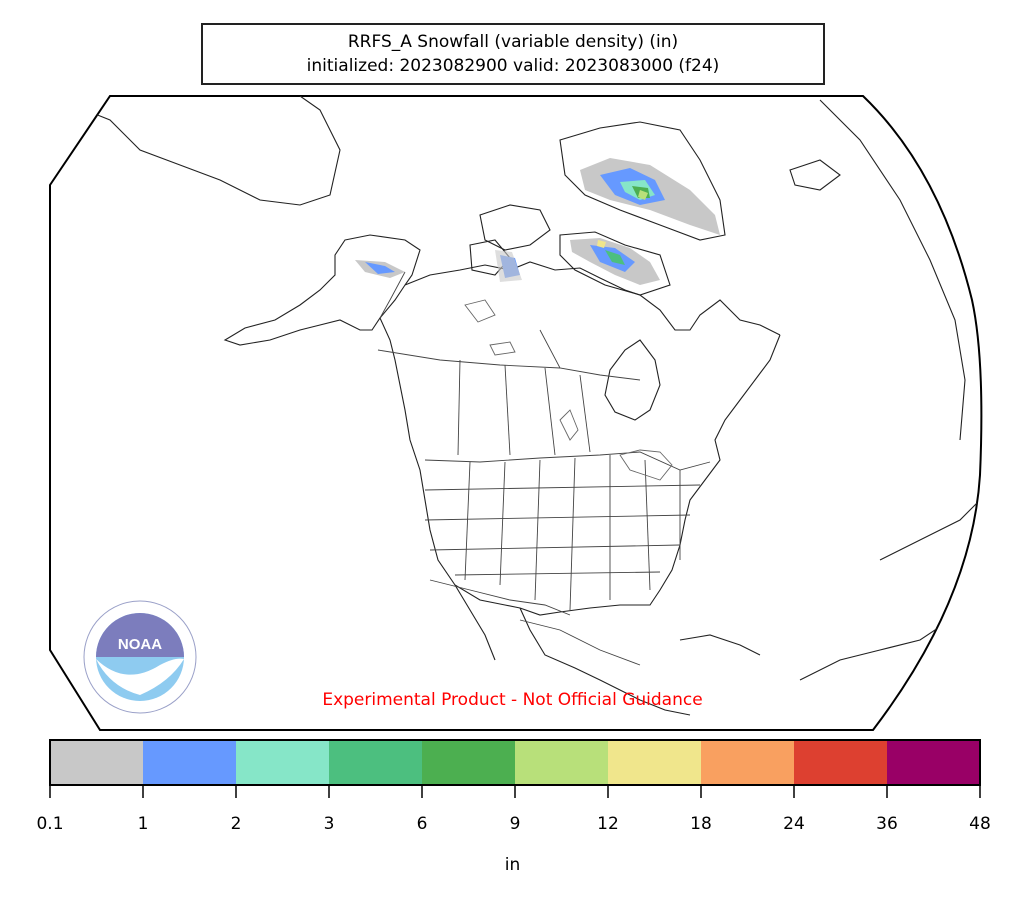 This screenshot has height=910, width=1025. What do you see at coordinates (140, 644) in the screenshot?
I see `noaa-logo-text: NOAA` at bounding box center [140, 644].